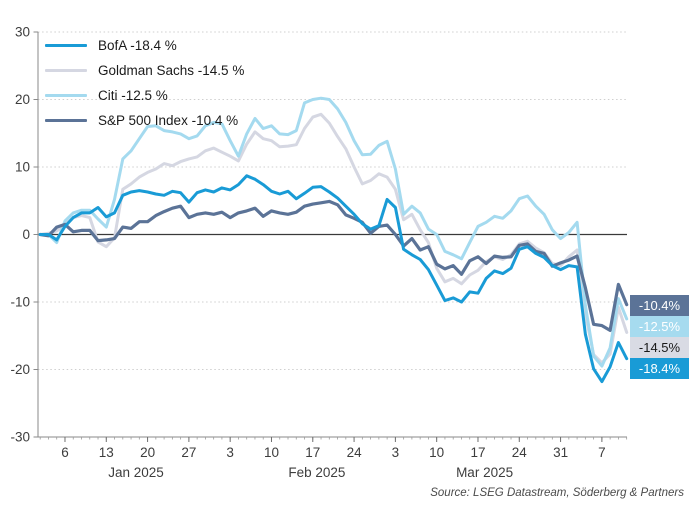 The width and height of the screenshot is (689, 506). What do you see at coordinates (136, 472) in the screenshot?
I see `month-label: Jan 2025` at bounding box center [136, 472].